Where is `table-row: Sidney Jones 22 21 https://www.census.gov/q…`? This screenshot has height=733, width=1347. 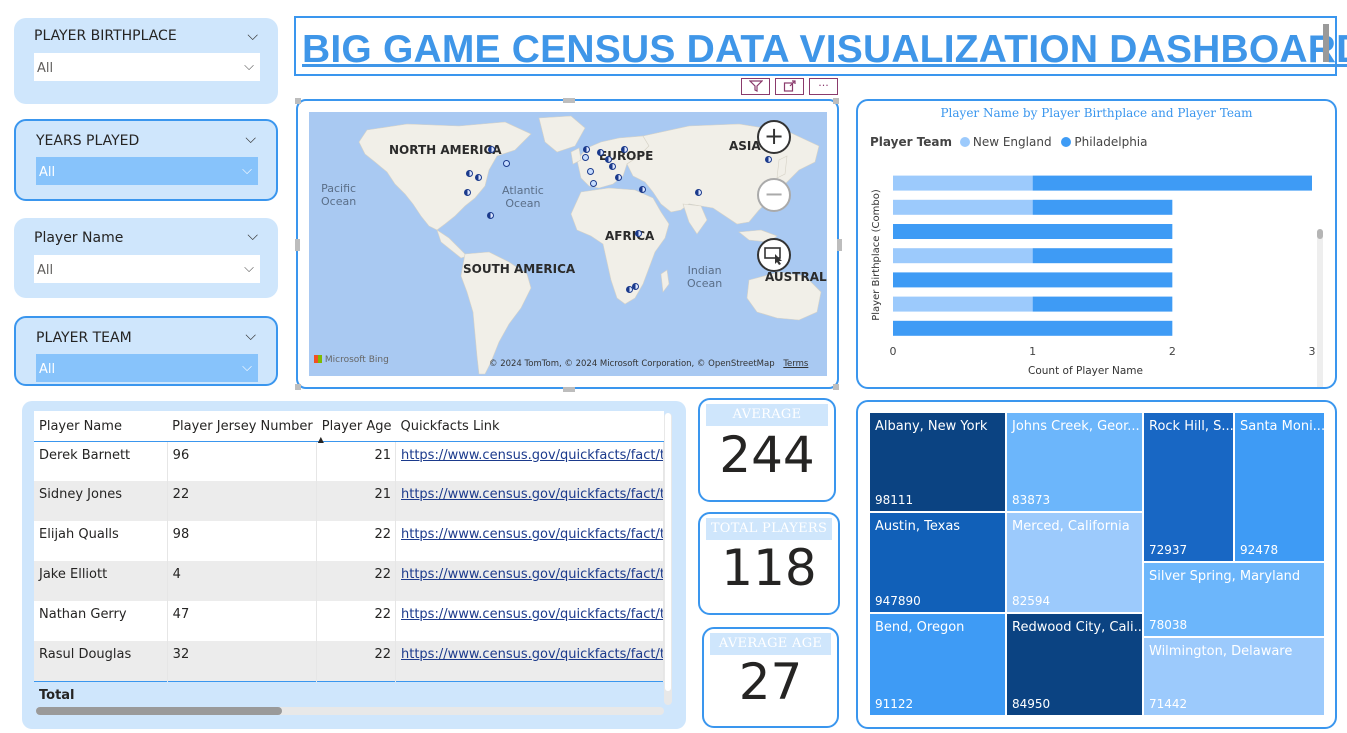
table-row: Sidney Jones 22 21 https://www.census.gov/q… is located at coordinates (349, 501).